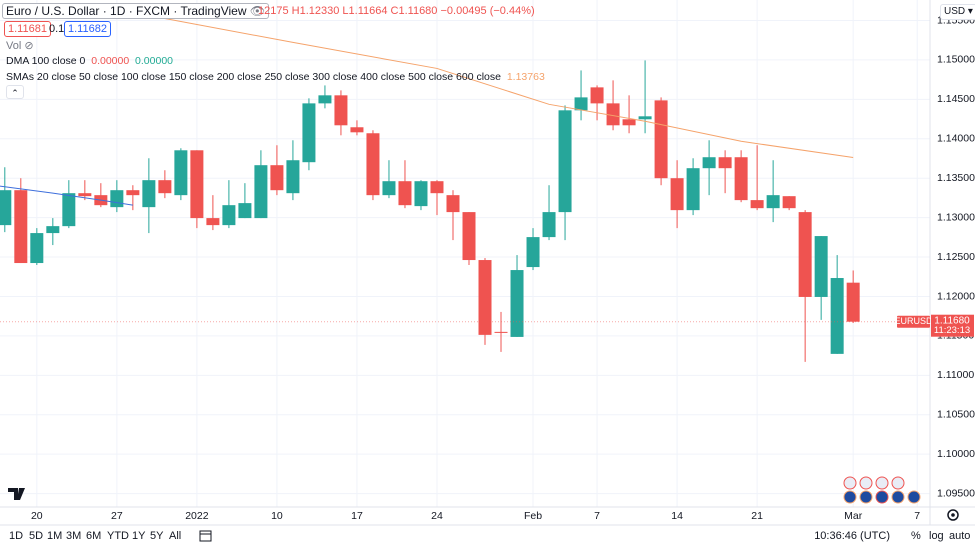  Describe the element at coordinates (955, 11) in the screenshot. I see `currency-text: USD` at that location.